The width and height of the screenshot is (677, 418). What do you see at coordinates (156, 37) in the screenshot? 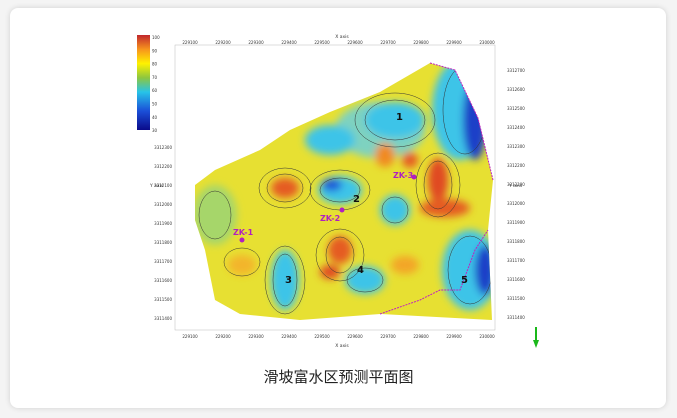
I see `colorbar-label: 100` at bounding box center [156, 37].